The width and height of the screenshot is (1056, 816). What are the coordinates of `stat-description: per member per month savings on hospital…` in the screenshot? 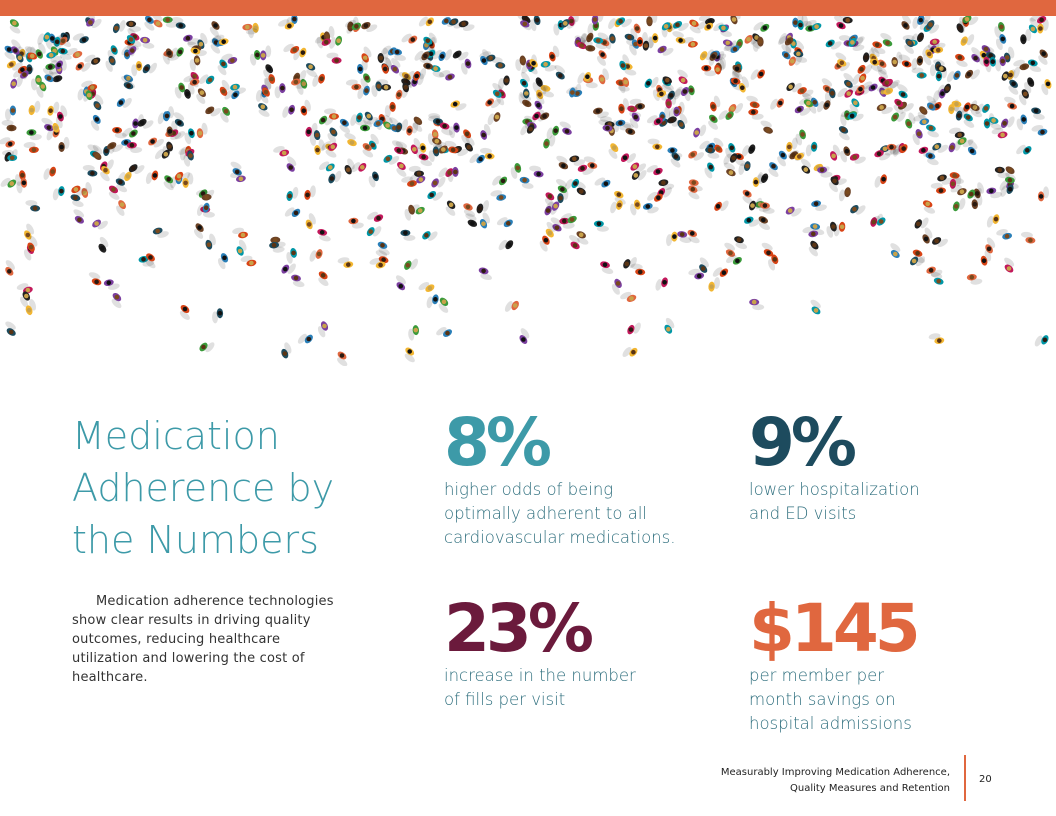 It's located at (874, 700).